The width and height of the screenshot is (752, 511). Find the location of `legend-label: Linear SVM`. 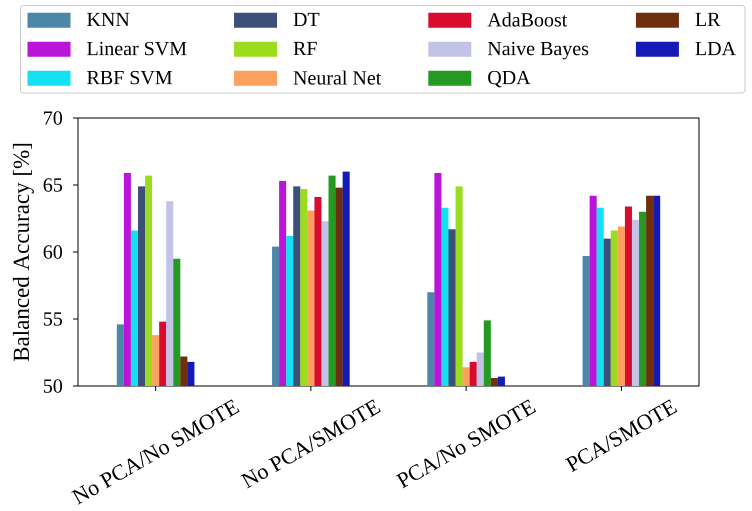

legend-label: Linear SVM is located at coordinates (136, 49).